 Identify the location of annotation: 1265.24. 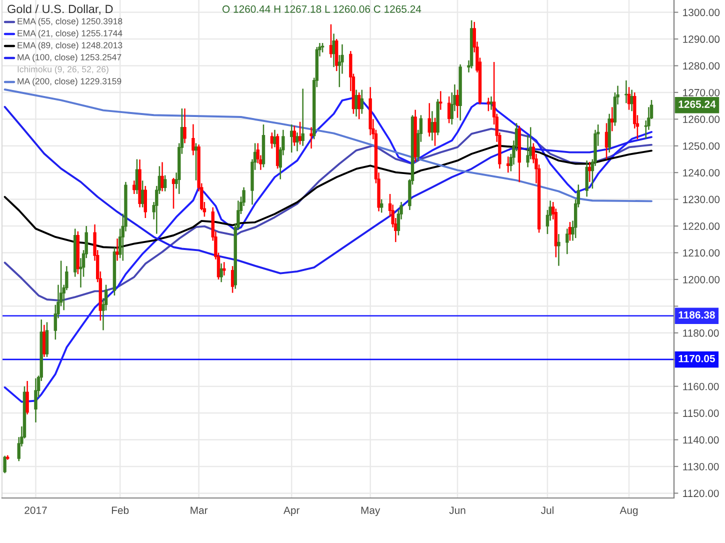
(697, 104).